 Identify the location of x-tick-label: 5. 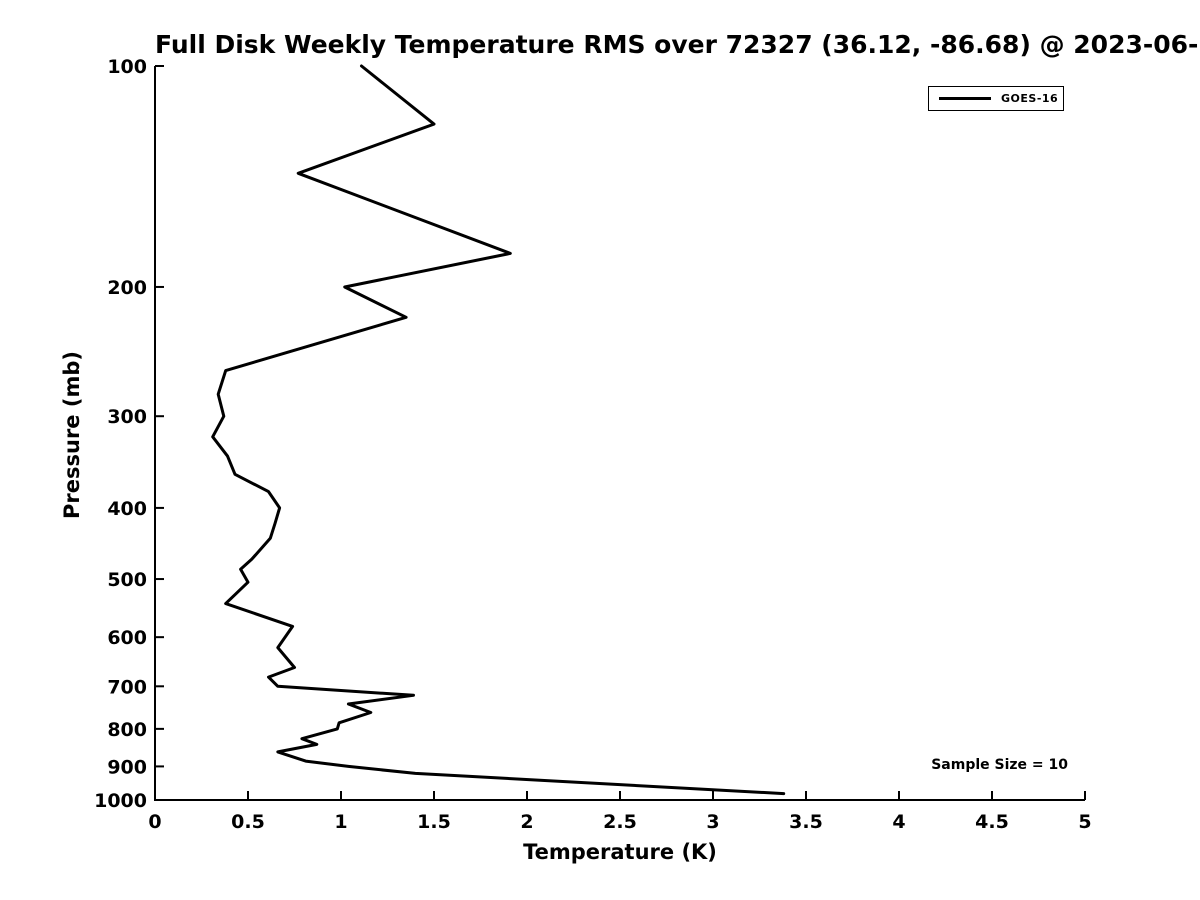
(1084, 822).